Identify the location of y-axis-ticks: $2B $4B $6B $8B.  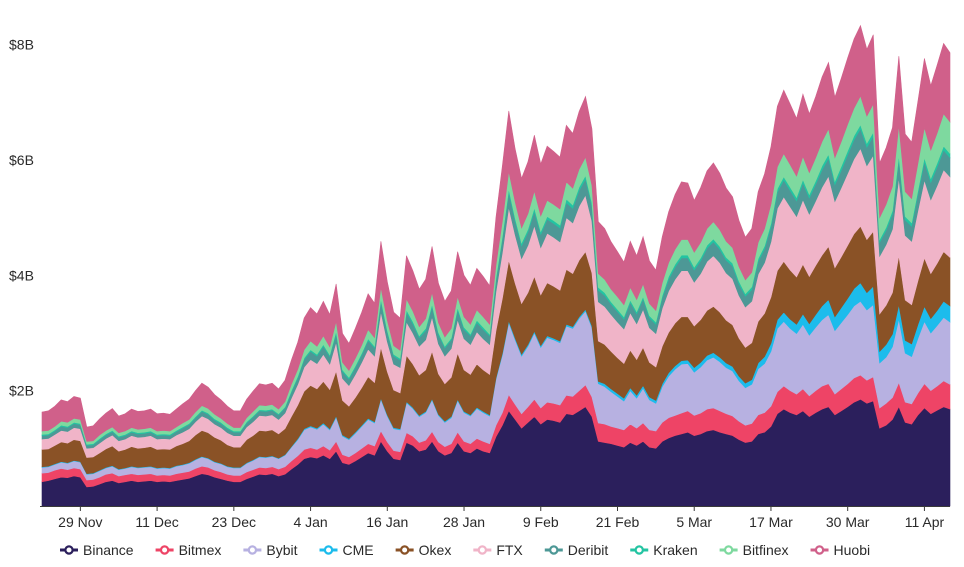
(21, 218).